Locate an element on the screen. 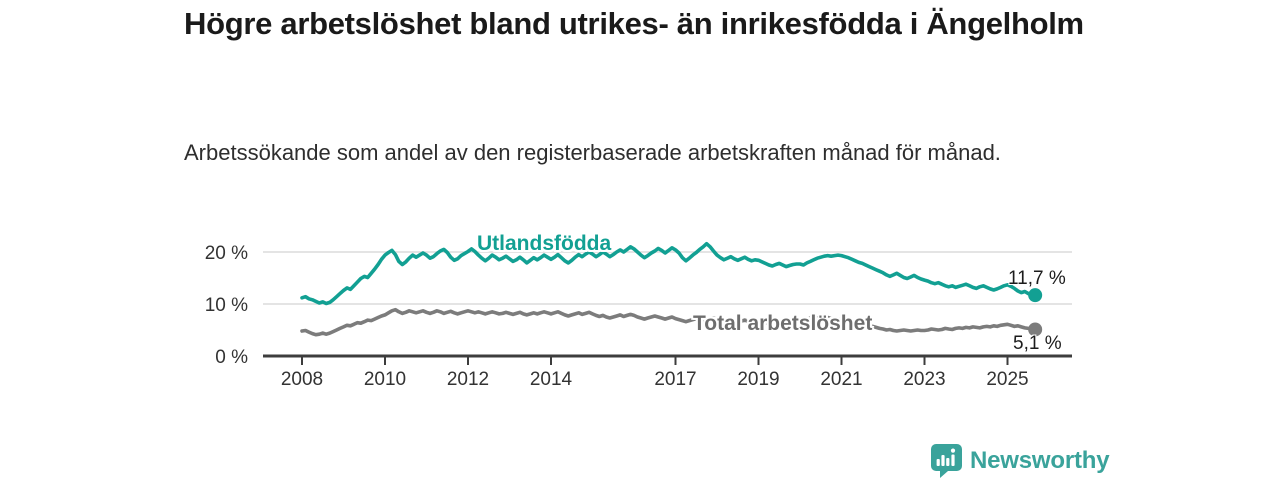 This screenshot has width=1280, height=480. end-value-label-utlandsfodda: 11,7 % is located at coordinates (1037, 278).